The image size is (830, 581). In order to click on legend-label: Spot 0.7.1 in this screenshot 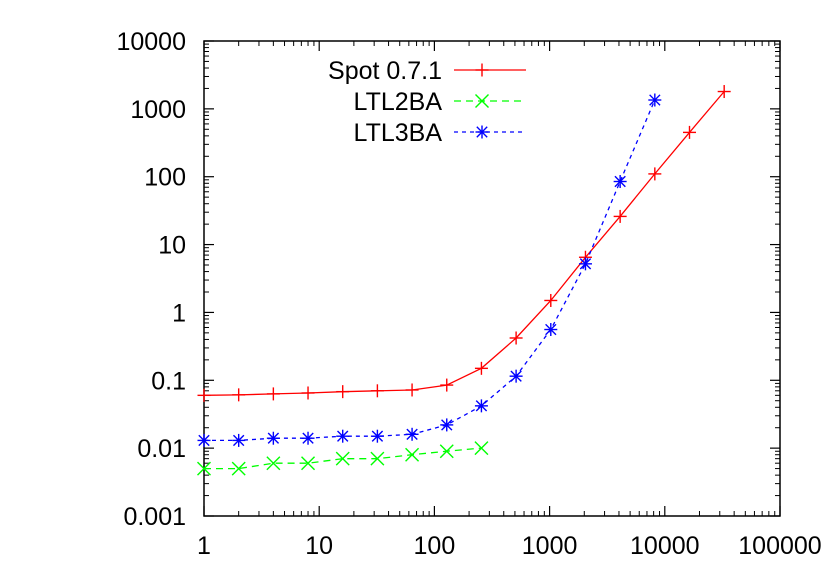, I will do `click(385, 71)`.